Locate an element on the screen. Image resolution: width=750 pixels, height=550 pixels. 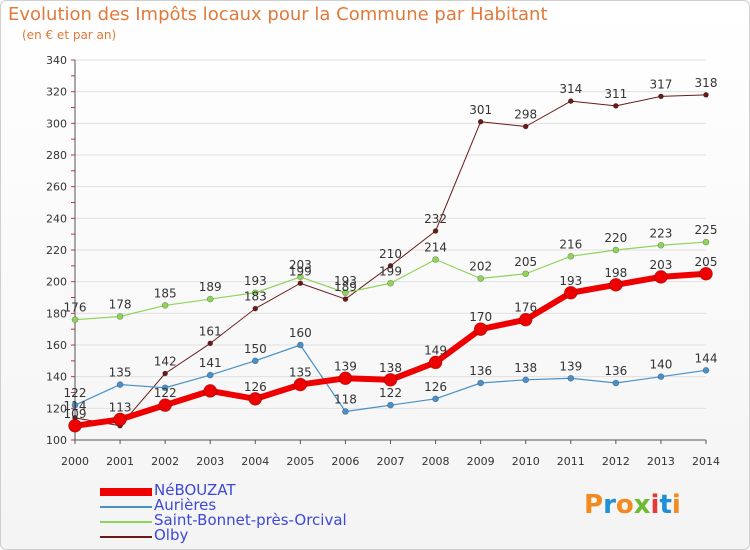
x-tick-label: 2013 is located at coordinates (661, 461).